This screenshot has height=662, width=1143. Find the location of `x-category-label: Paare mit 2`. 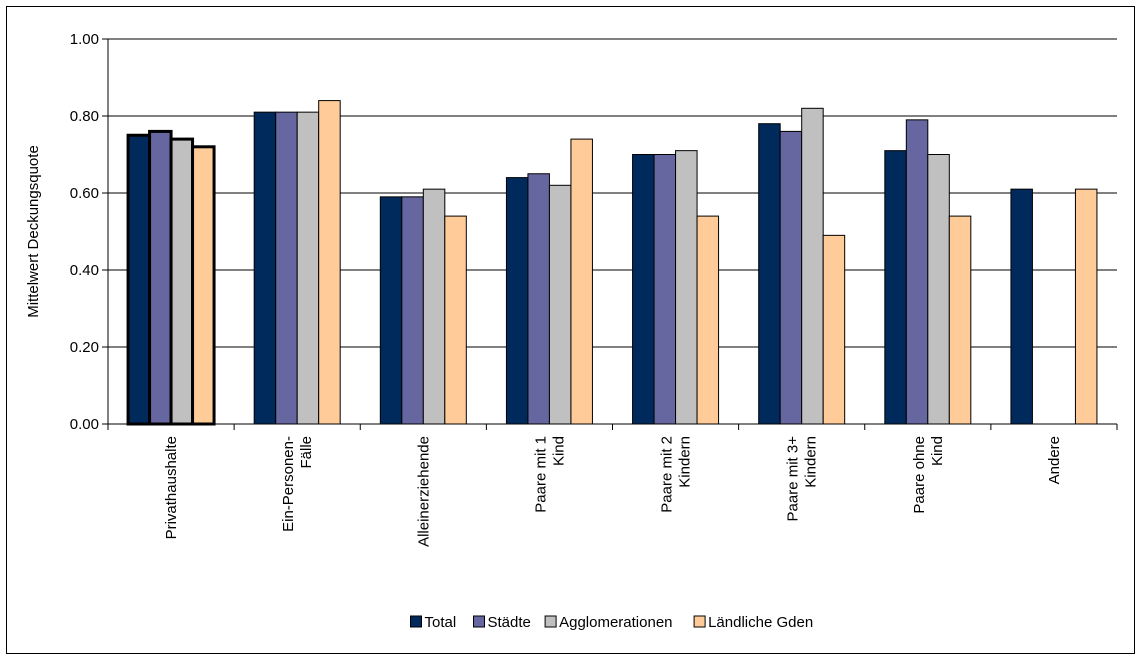

x-category-label: Paare mit 2 is located at coordinates (667, 474).